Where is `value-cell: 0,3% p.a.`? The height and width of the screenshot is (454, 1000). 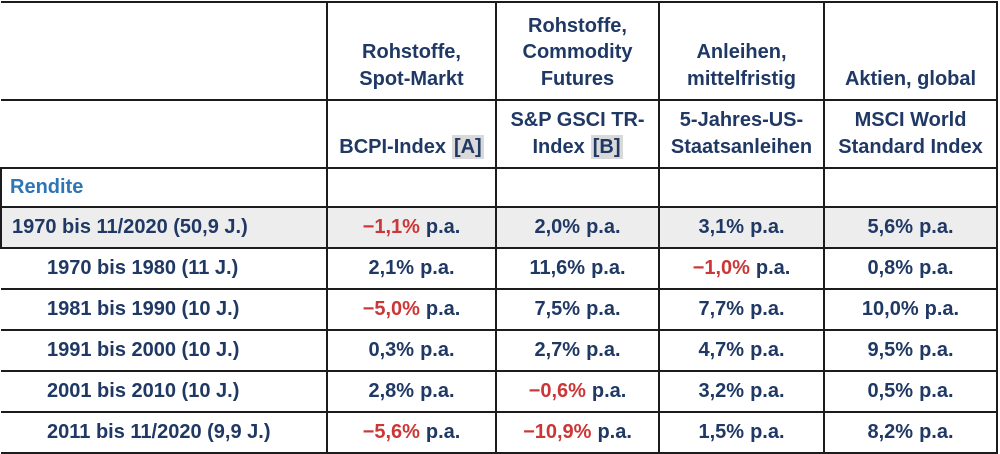 value-cell: 0,3% p.a. is located at coordinates (411, 350).